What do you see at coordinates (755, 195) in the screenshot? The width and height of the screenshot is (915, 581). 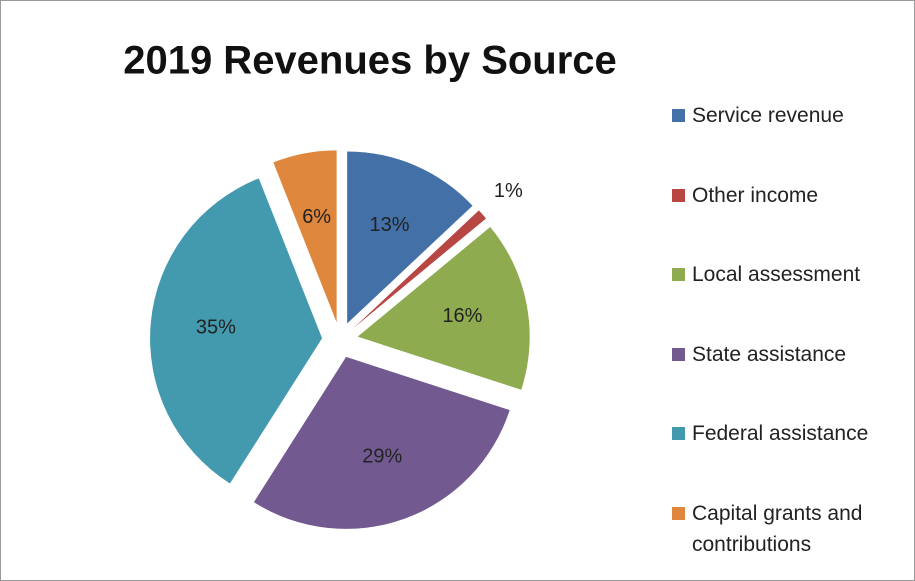 I see `legend-label: Other income` at bounding box center [755, 195].